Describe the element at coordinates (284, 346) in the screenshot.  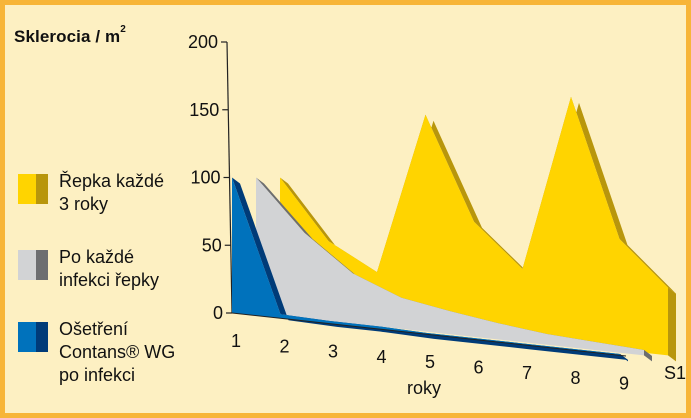
I see `x-tick-label-2: 2` at that location.